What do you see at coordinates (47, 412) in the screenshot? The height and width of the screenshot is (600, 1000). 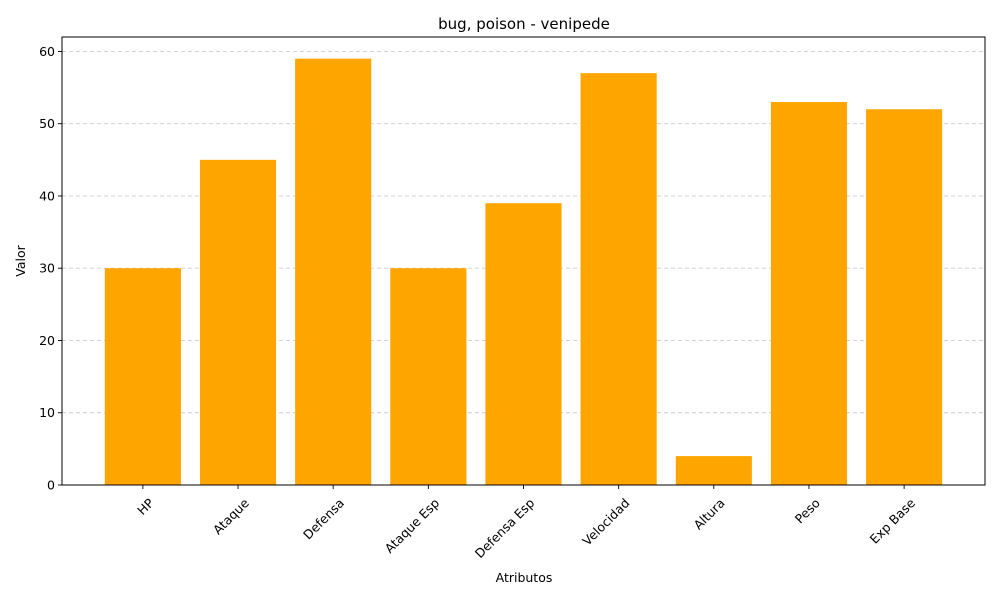 I see `y-tick-label: 10` at bounding box center [47, 412].